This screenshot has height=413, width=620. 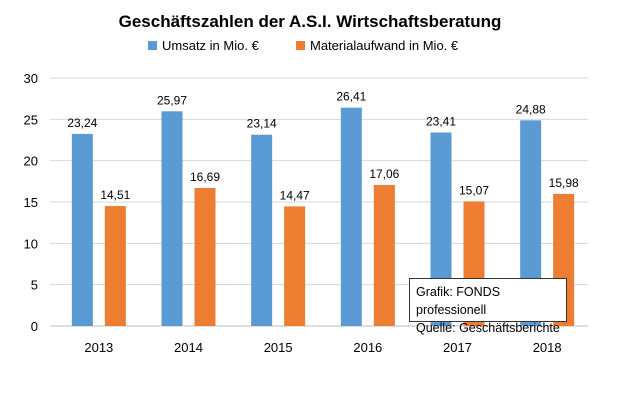 I want to click on y-tick-label: 30, so click(x=31, y=78).